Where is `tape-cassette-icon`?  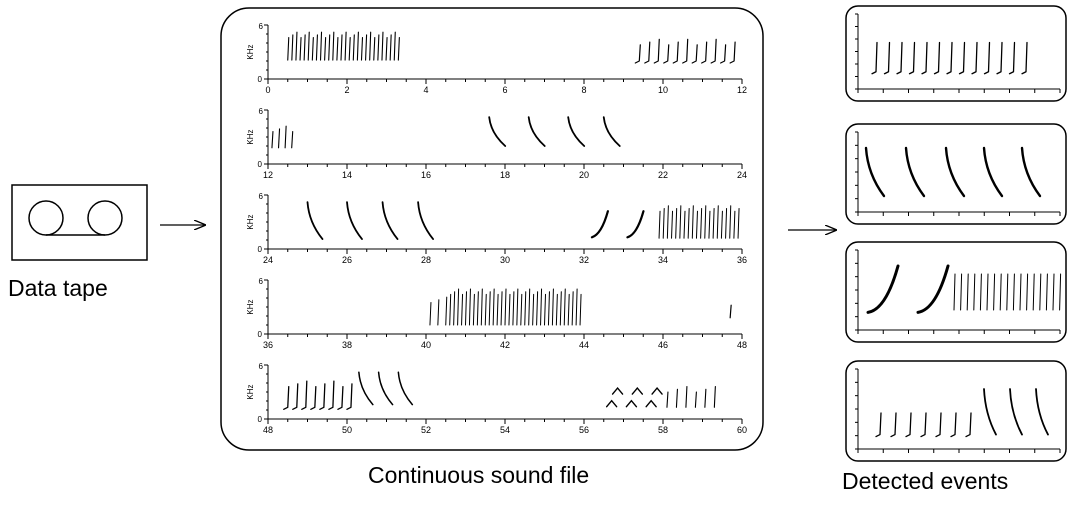
tape-cassette-icon is located at coordinates (79, 222).